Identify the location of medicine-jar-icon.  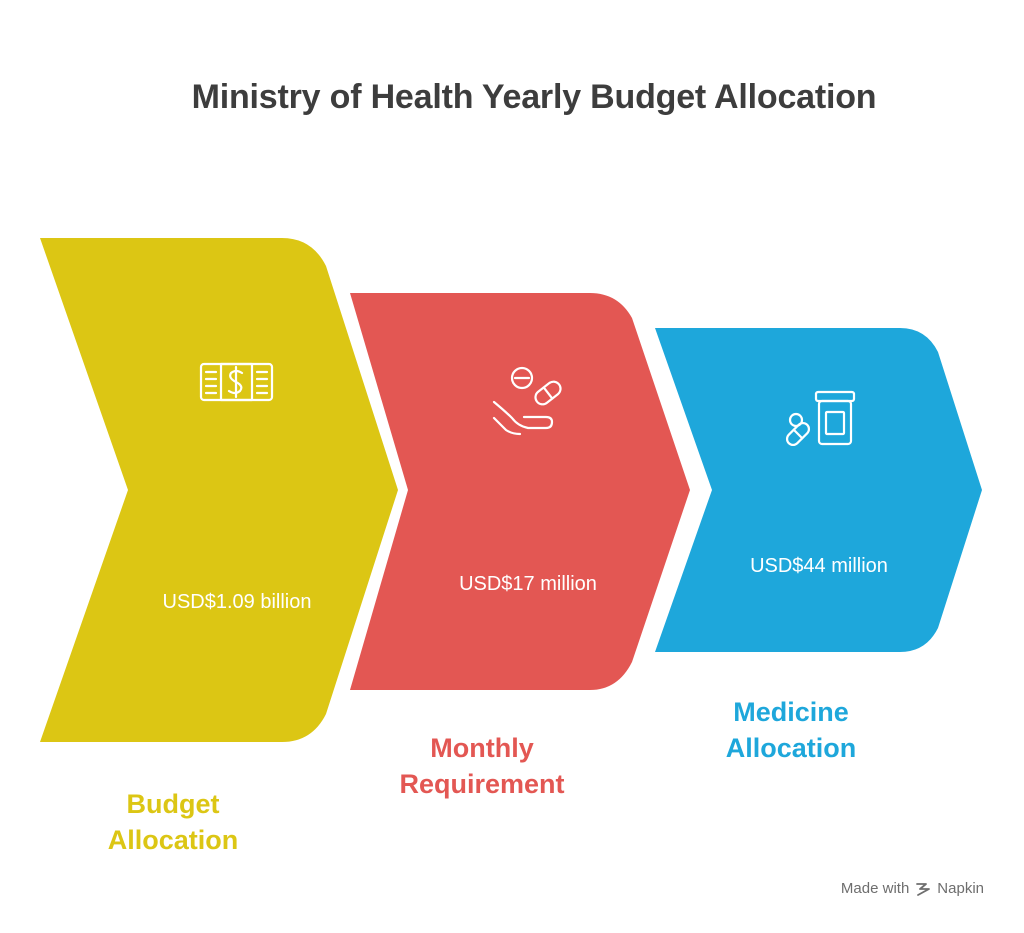
(820, 418).